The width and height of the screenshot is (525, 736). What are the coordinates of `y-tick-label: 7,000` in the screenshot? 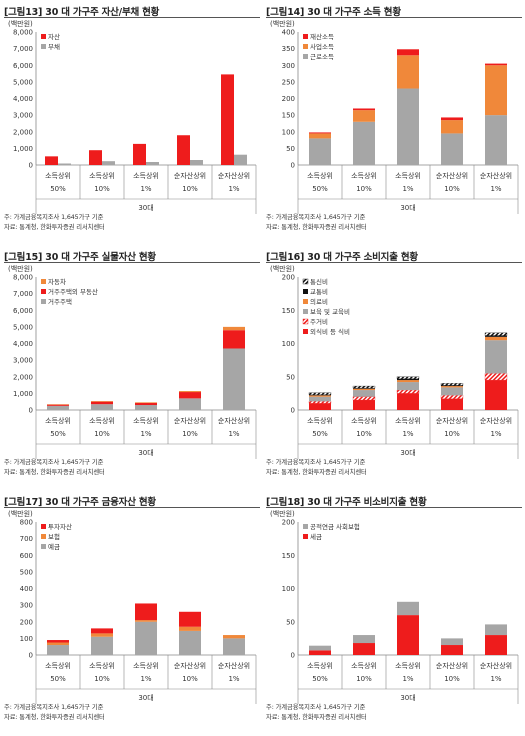 It's located at (23, 294).